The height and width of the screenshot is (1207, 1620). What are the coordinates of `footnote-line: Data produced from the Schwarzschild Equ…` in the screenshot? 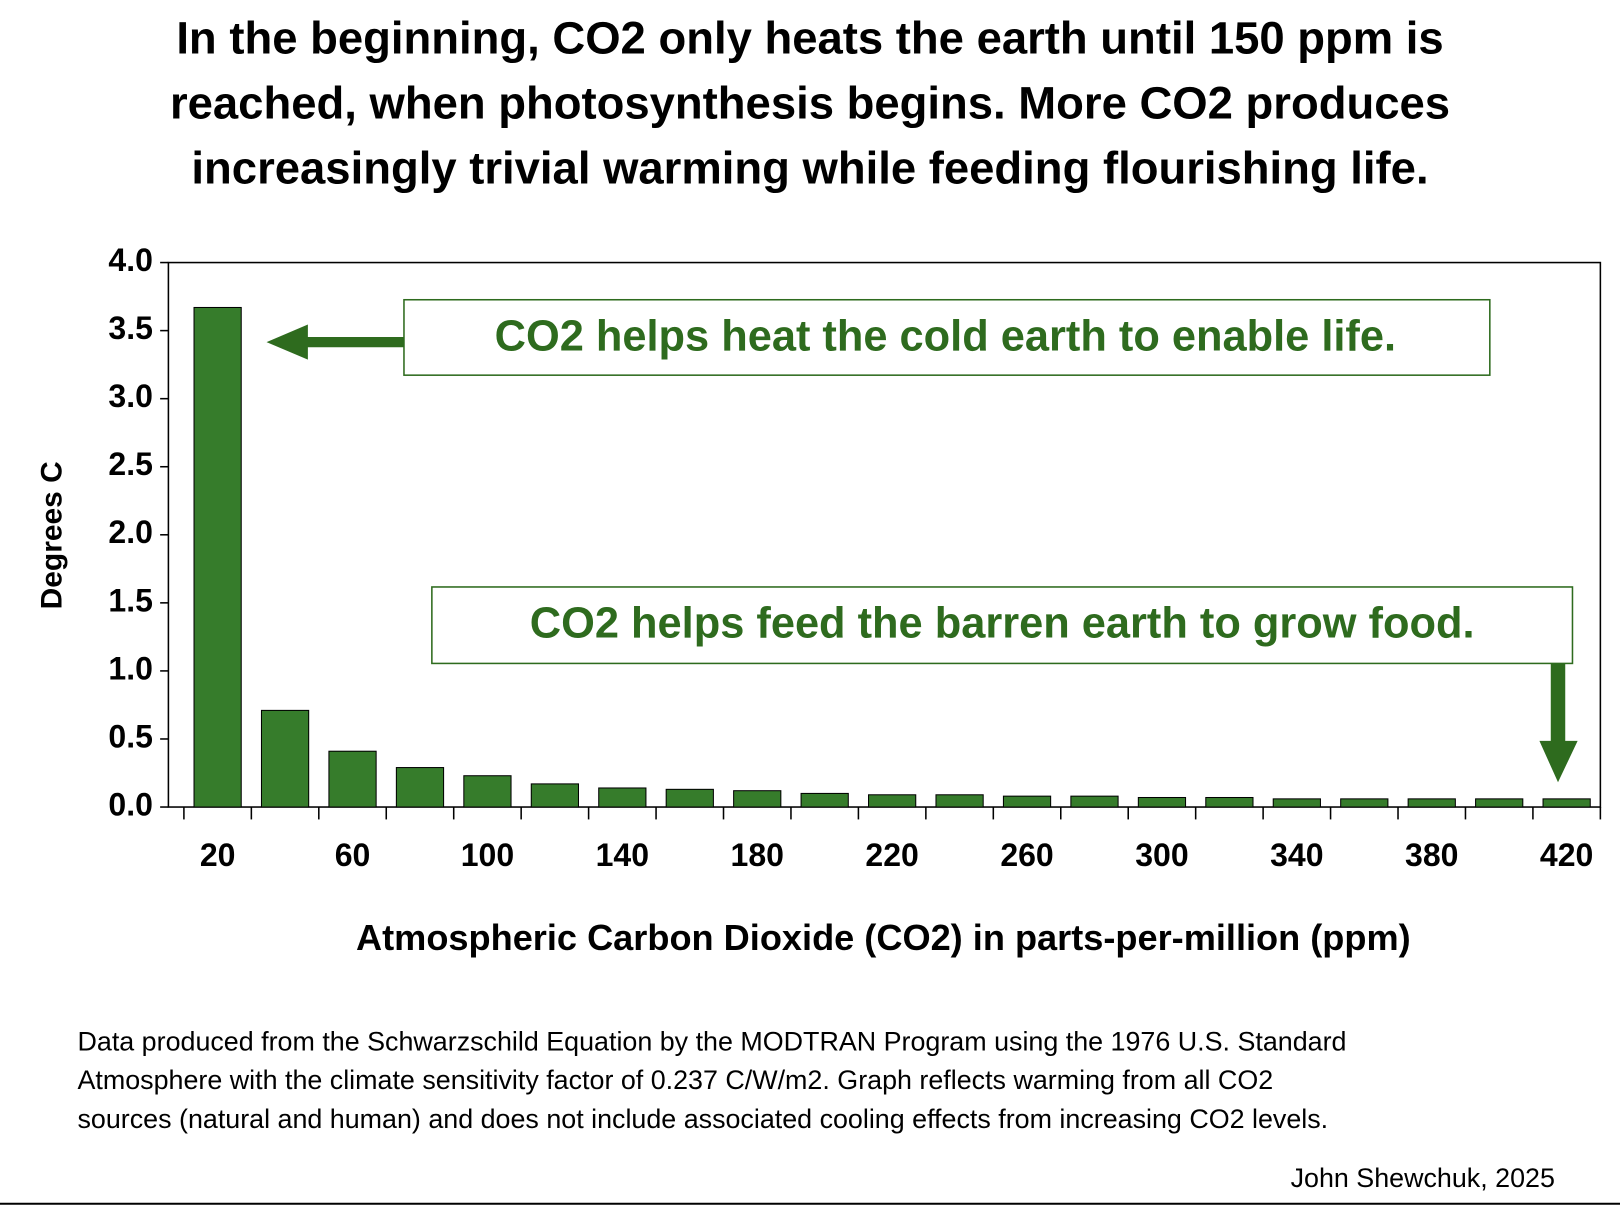 It's located at (711, 1042).